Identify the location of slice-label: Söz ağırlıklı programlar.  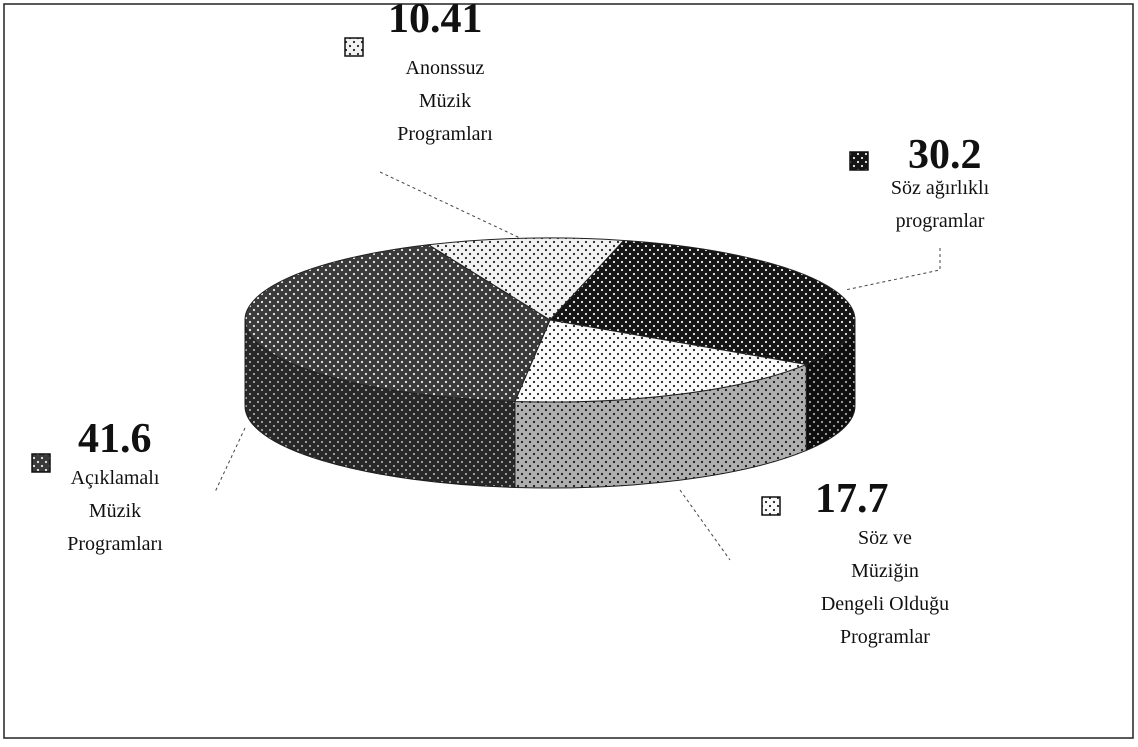
(940, 204).